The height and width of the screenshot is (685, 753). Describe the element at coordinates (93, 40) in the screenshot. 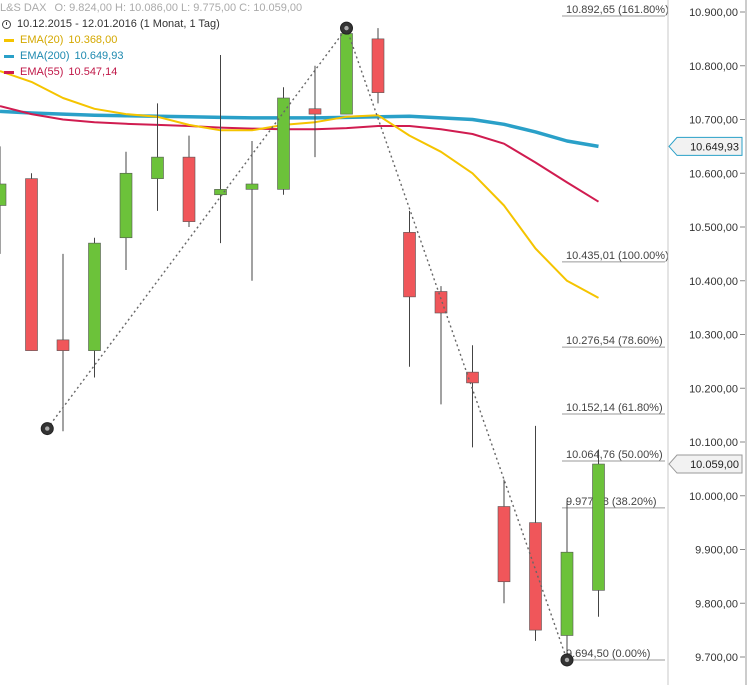

I see `ema20-value: 10.368,00` at that location.